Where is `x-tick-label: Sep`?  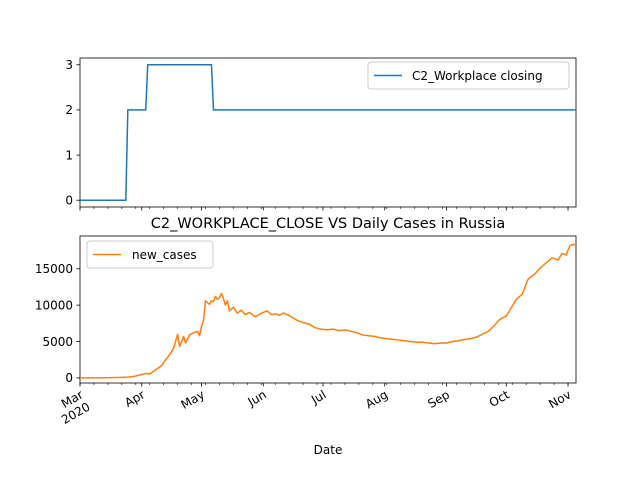
x-tick-label: Sep is located at coordinates (438, 398).